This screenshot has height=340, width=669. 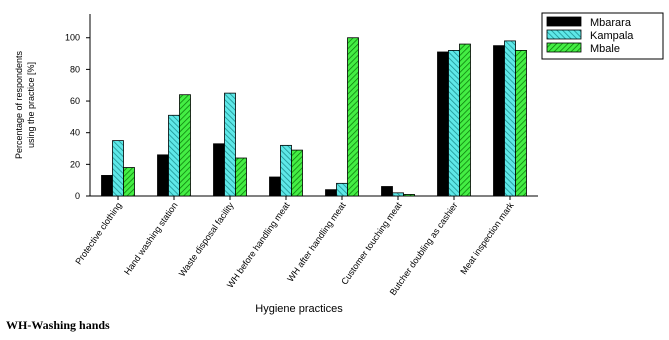 What do you see at coordinates (75, 133) in the screenshot?
I see `y-tick-label: 40` at bounding box center [75, 133].